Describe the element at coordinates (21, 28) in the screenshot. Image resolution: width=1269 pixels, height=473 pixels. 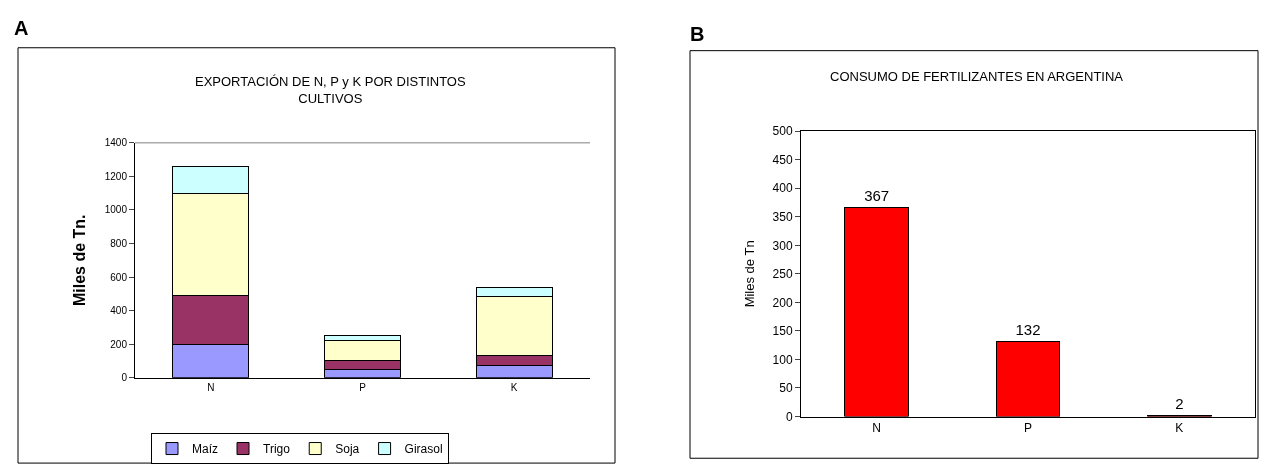
I see `text: A` at that location.